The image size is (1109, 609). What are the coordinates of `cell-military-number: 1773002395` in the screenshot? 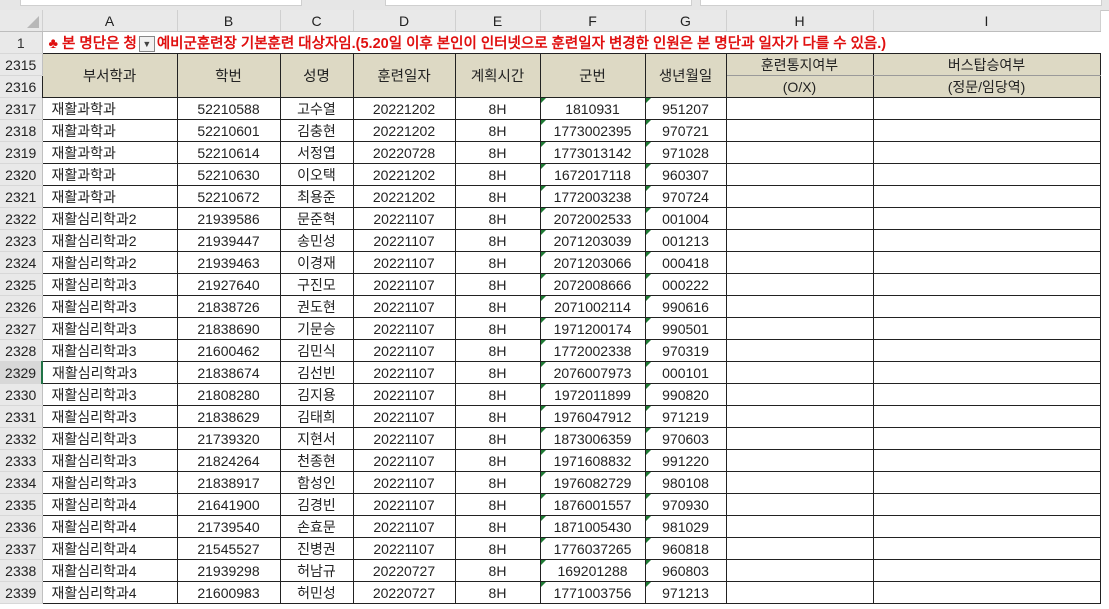 It's located at (592, 130).